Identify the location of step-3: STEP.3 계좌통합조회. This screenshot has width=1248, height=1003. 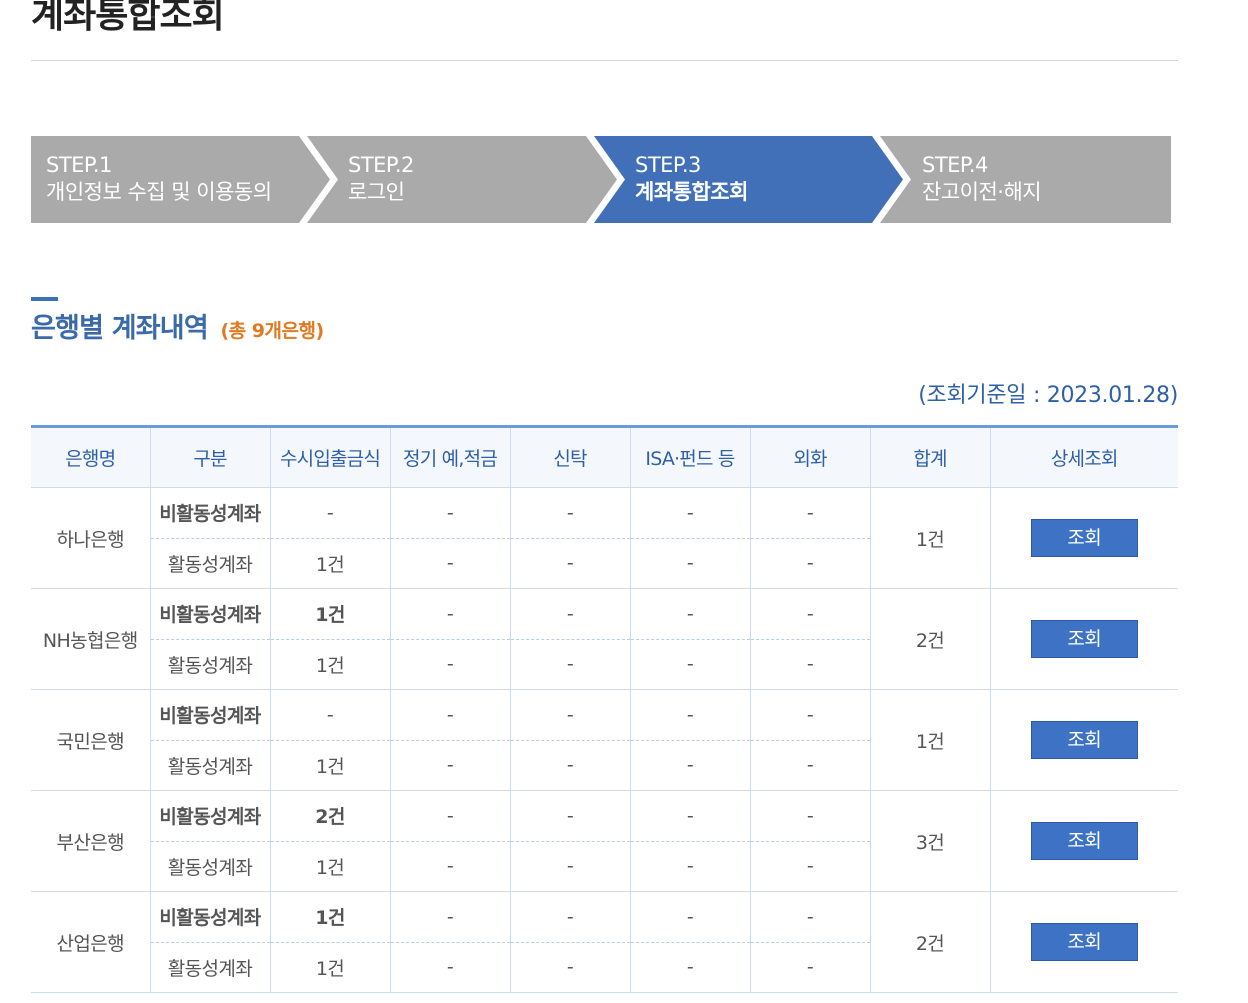
(691, 179).